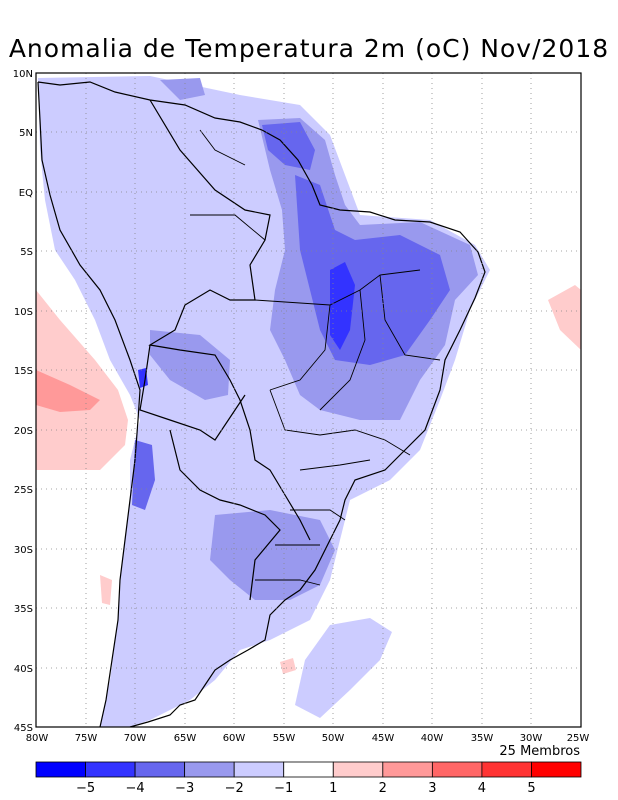 Image resolution: width=618 pixels, height=800 pixels. I want to click on colorbar-label: −4, so click(135, 788).